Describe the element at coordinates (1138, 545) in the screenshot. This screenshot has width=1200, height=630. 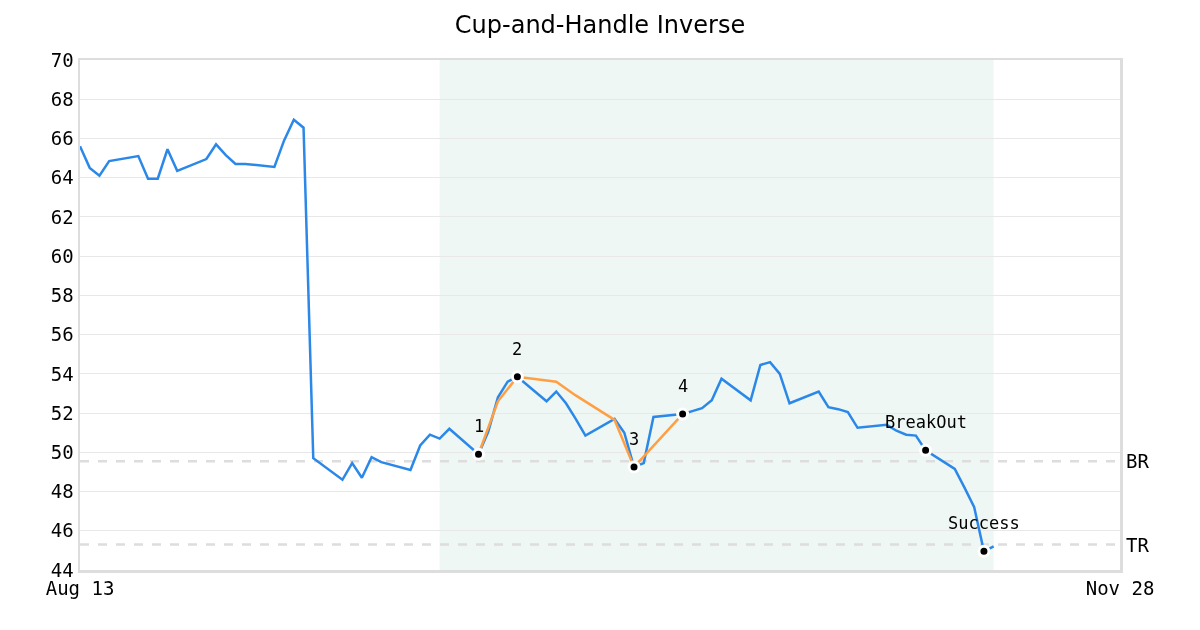
I see `ref-line-label: TR` at that location.